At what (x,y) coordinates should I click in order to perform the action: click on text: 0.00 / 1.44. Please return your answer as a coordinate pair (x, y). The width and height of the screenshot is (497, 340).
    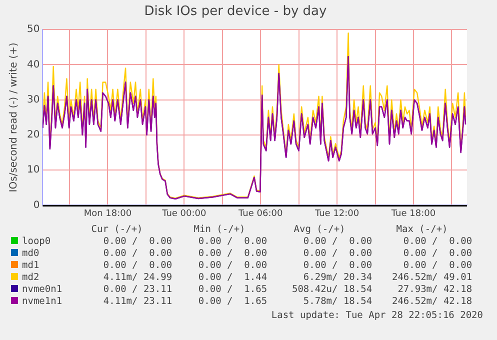
    Looking at the image, I should click on (232, 277).